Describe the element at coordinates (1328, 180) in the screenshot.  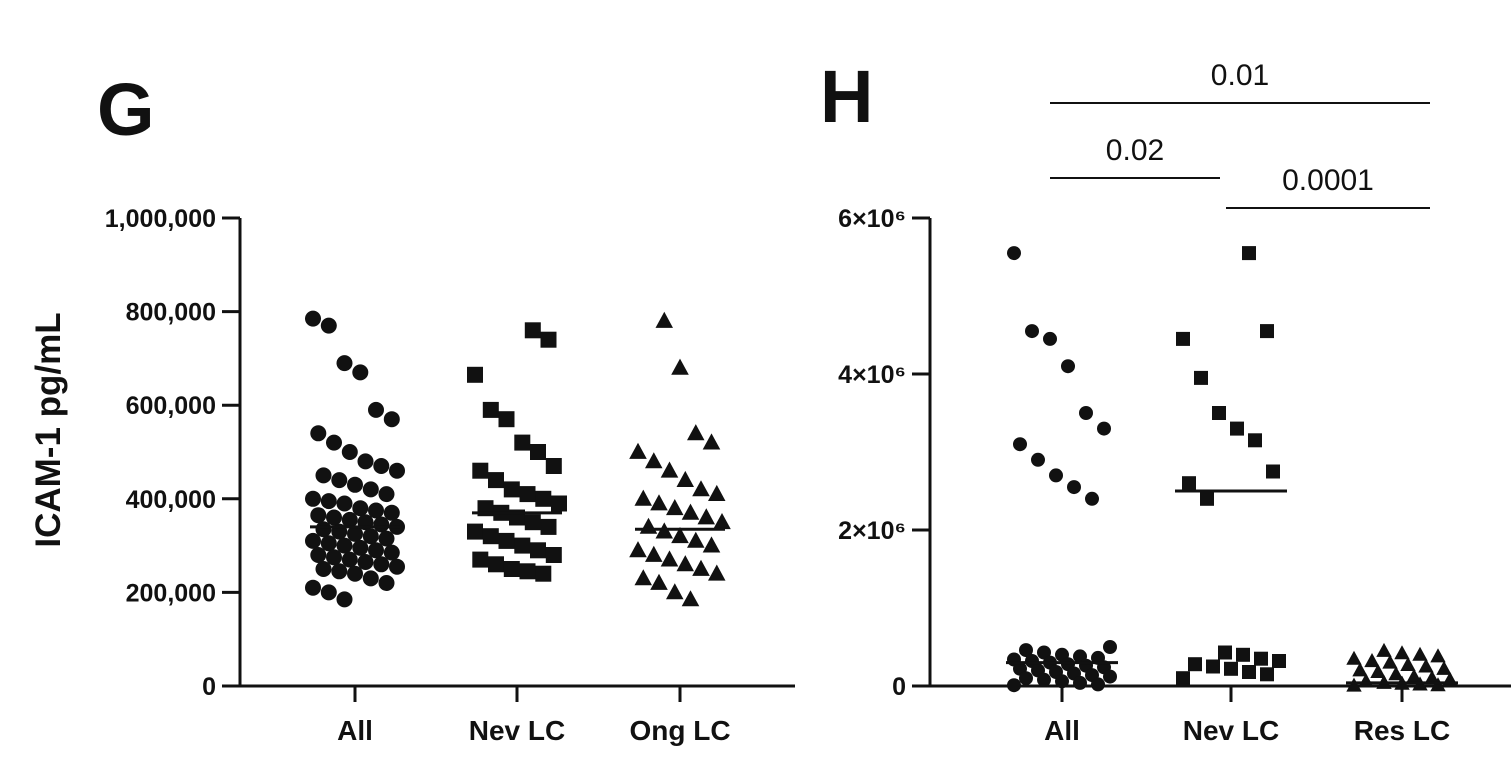
I see `panel-h-p-value: 0.0001` at that location.